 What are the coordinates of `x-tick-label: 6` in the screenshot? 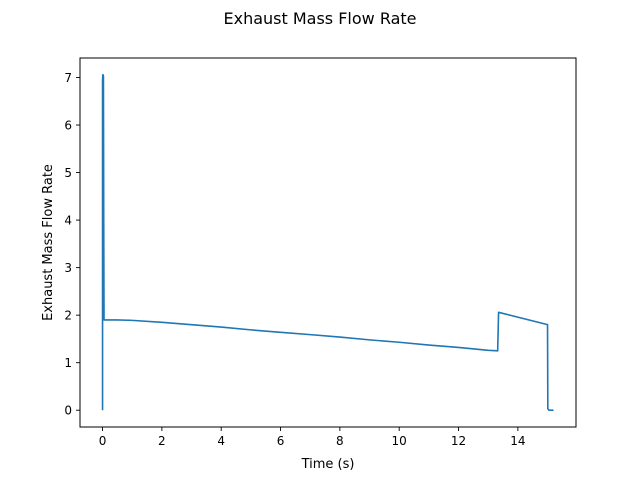 It's located at (281, 441).